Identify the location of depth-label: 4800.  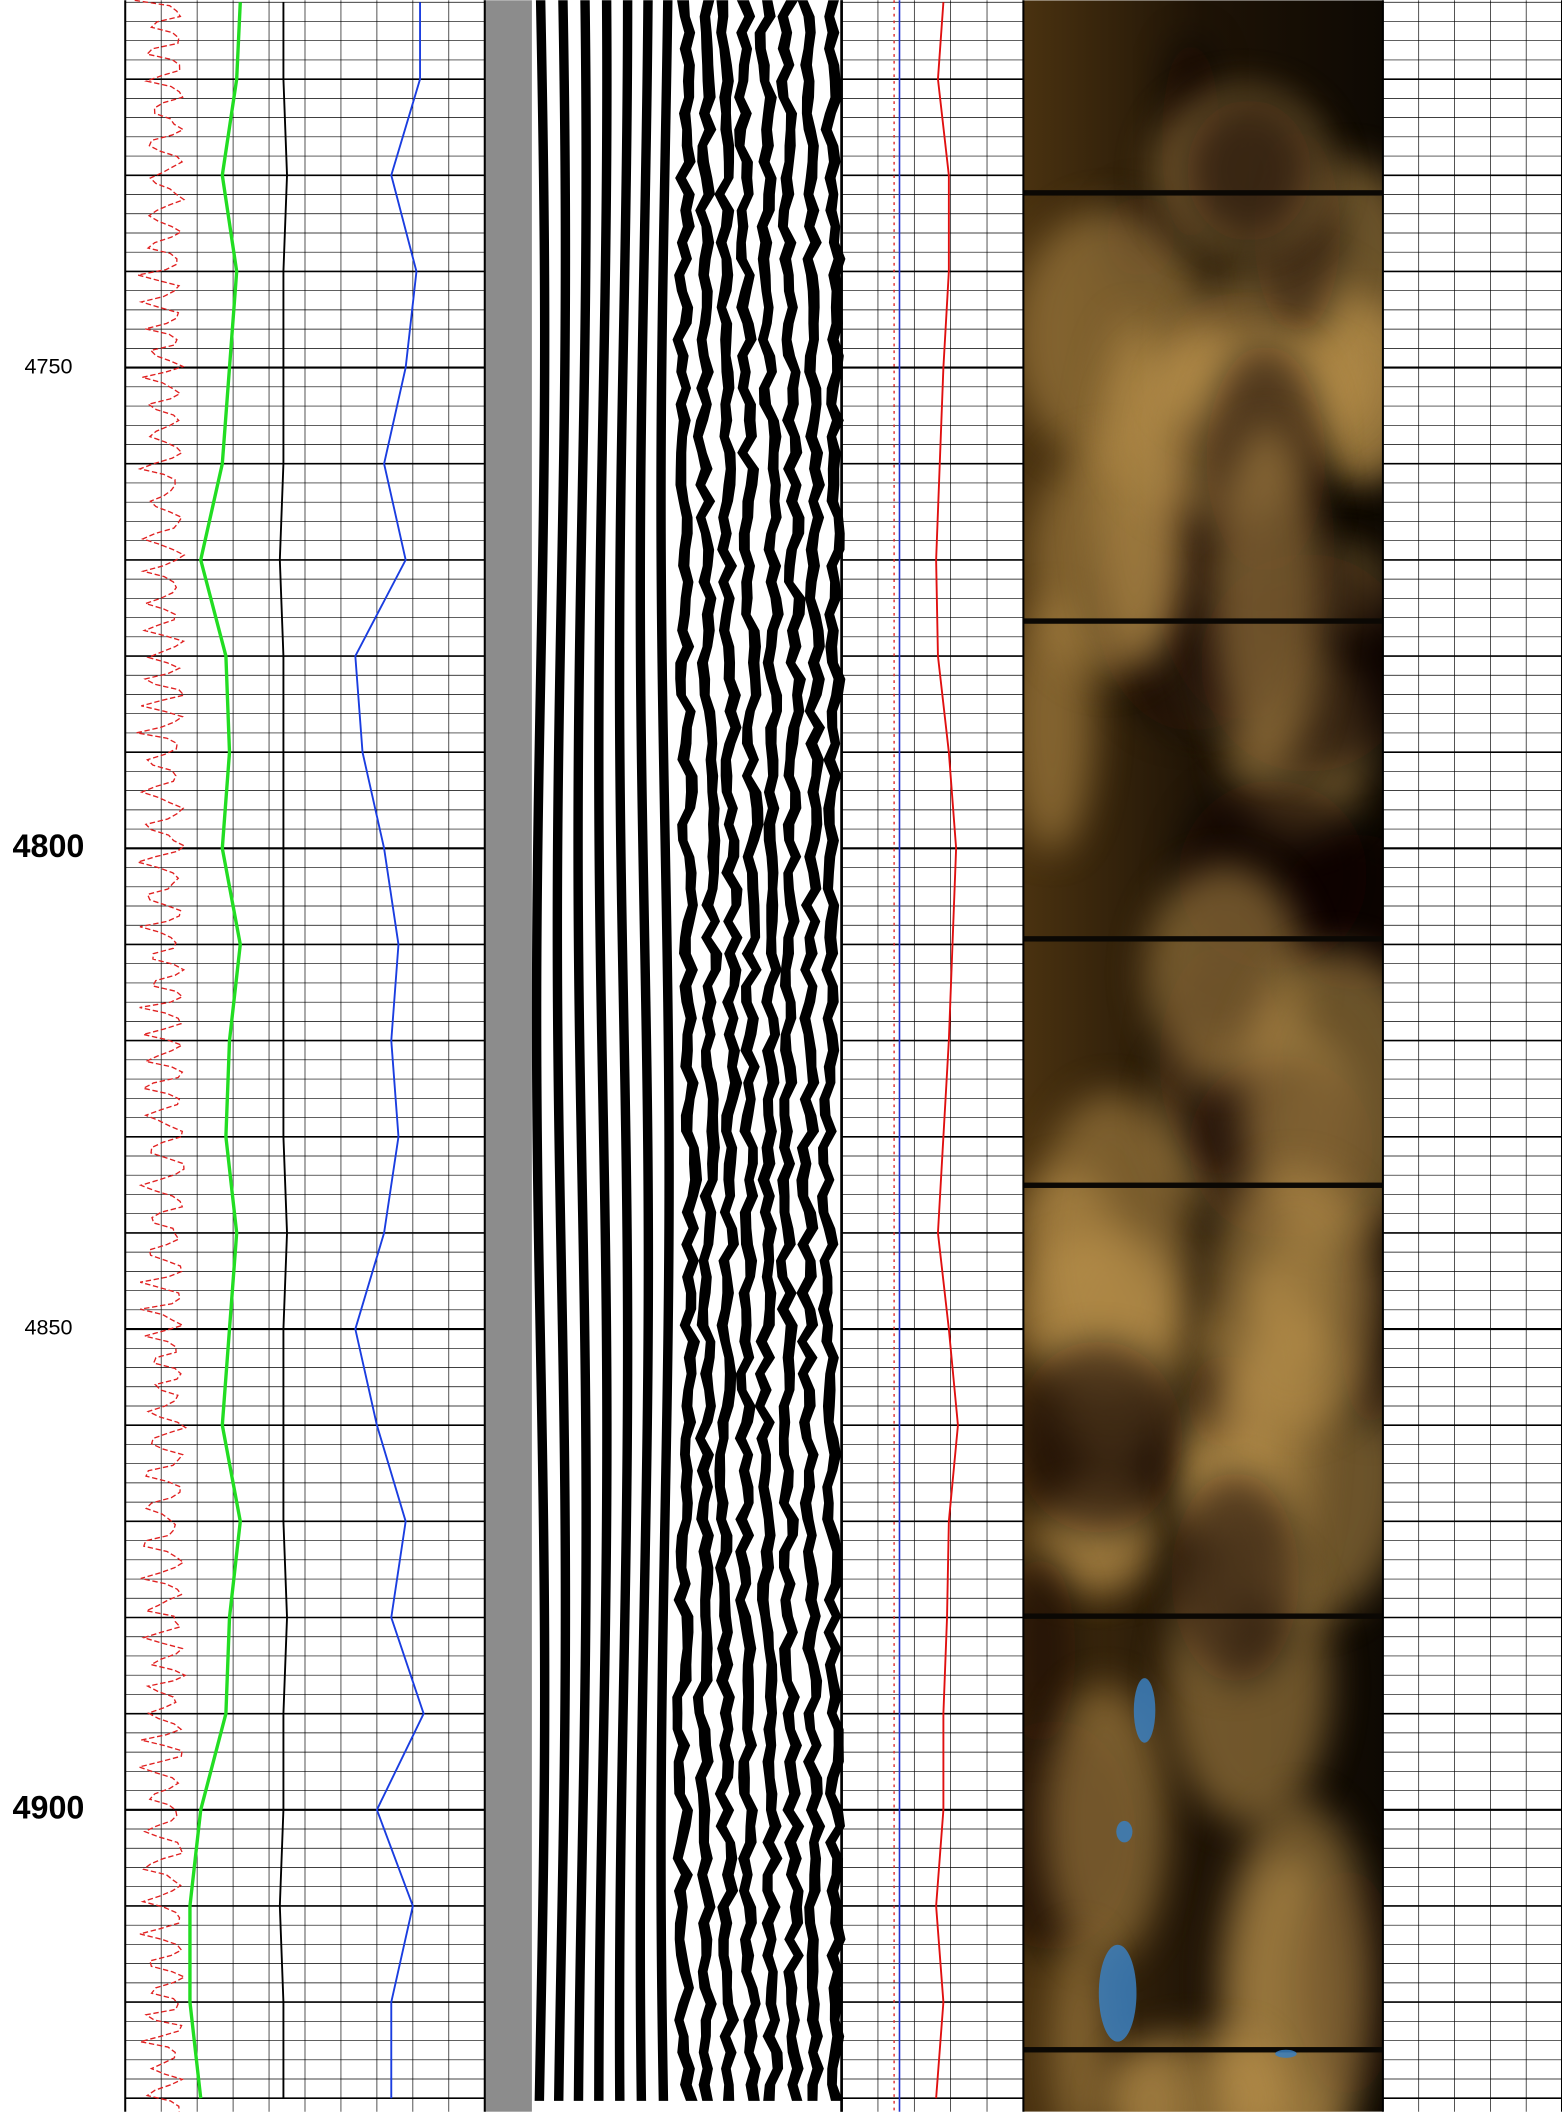
(49, 846).